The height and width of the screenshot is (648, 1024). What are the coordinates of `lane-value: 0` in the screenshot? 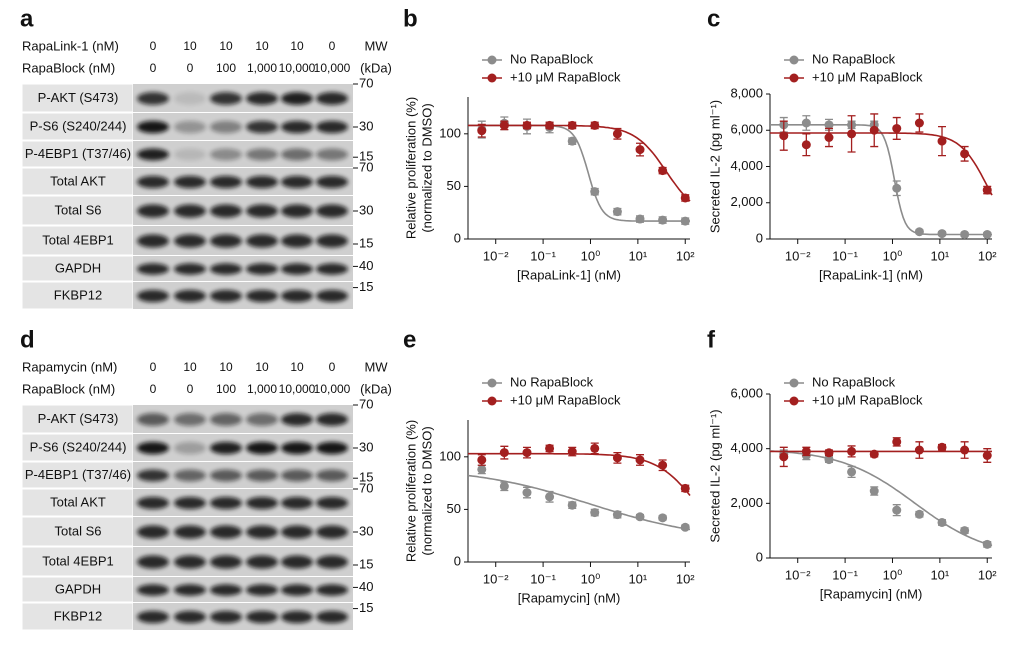 It's located at (153, 46).